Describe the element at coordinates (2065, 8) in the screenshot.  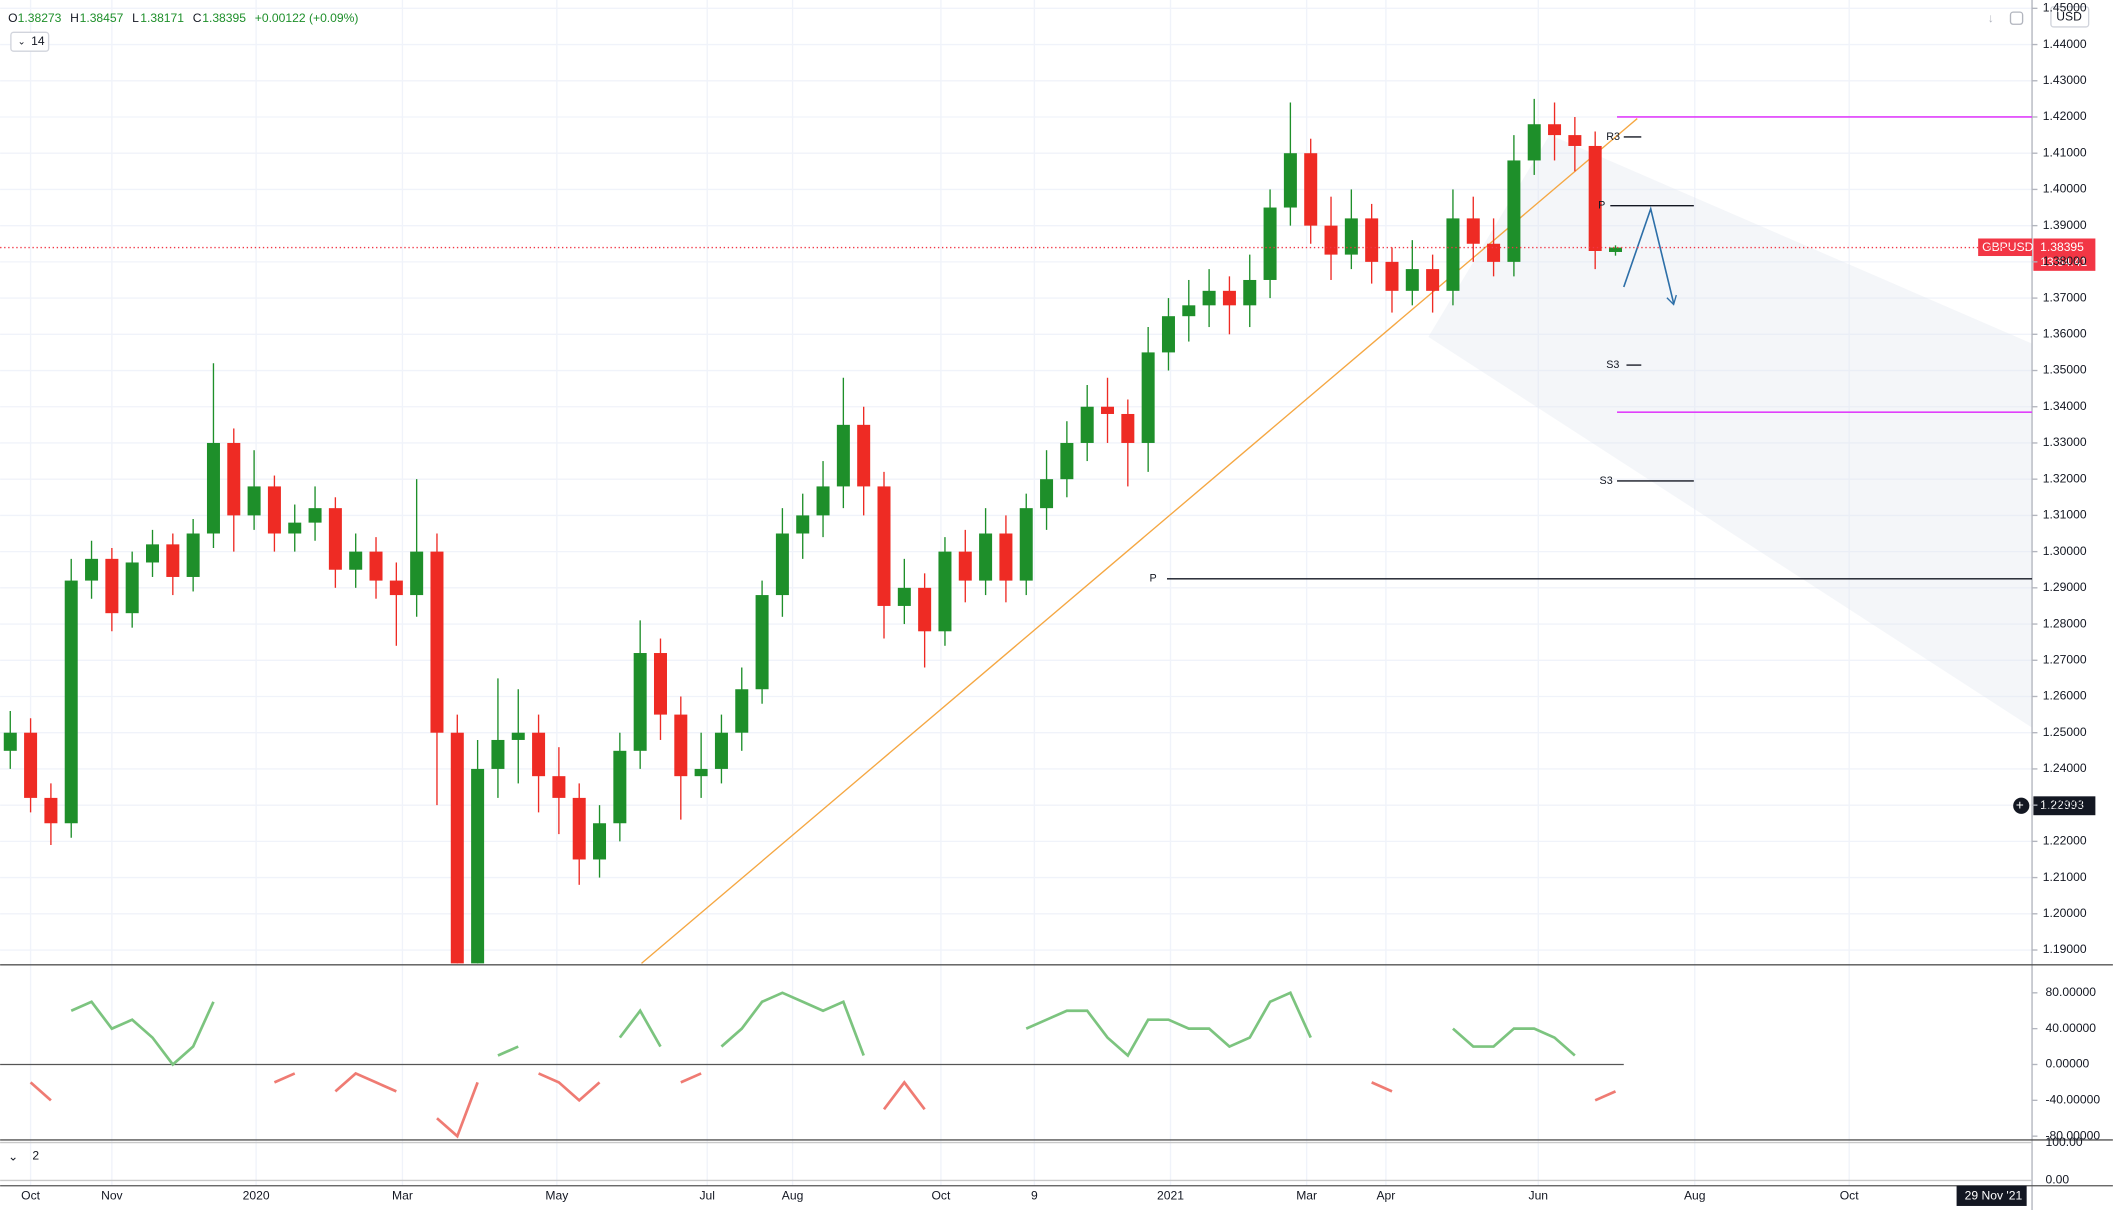
I see `y-tick-label: 1.45000` at that location.